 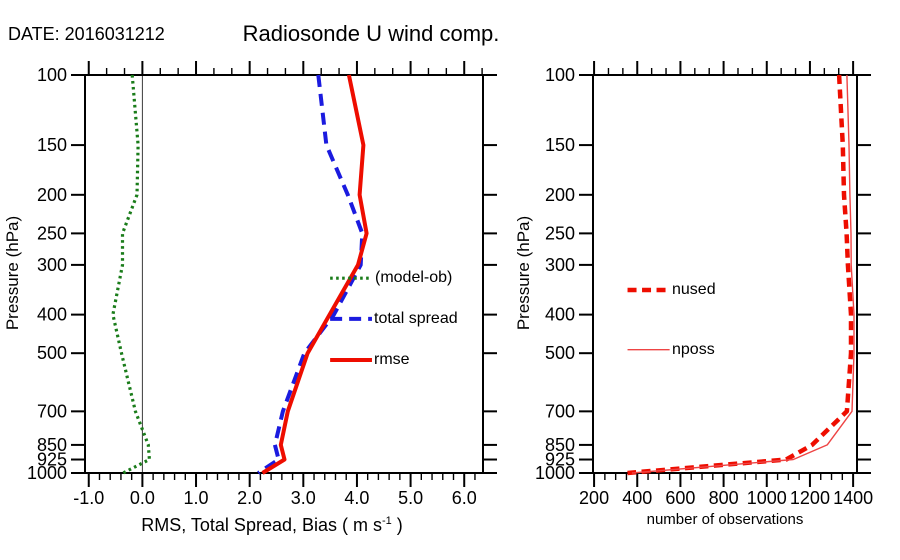 I want to click on x-tick-label: 1000, so click(x=767, y=498).